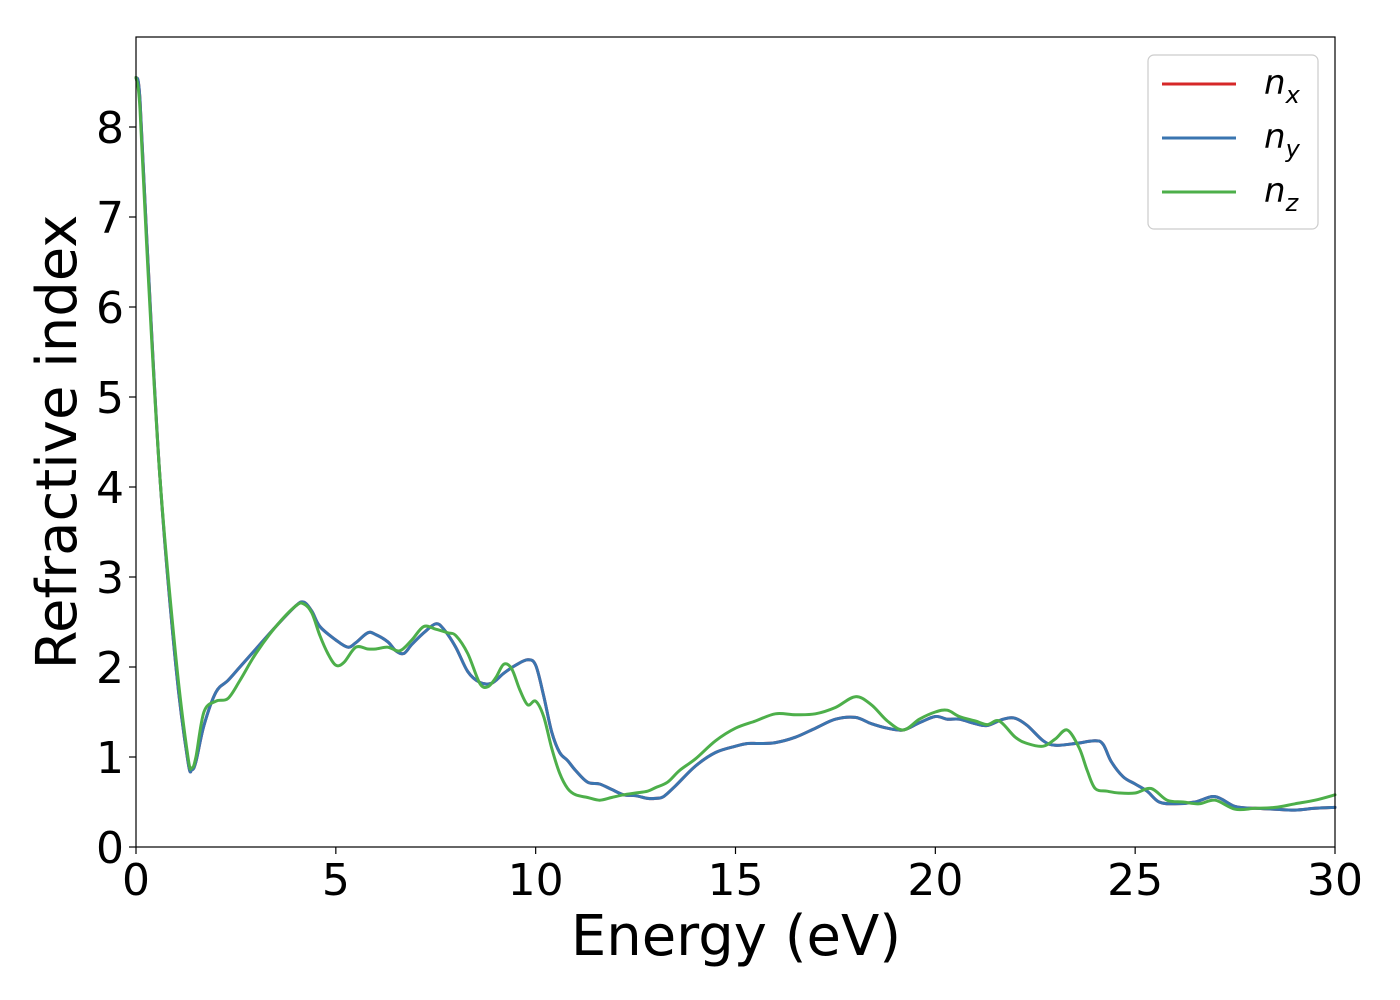 This screenshot has height=1000, width=1400. I want to click on x-tick-label: 10, so click(536, 880).